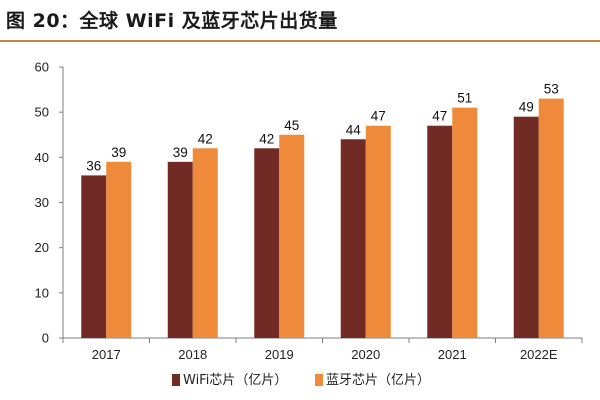  Describe the element at coordinates (279, 354) in the screenshot. I see `x-tick-label: 2019` at that location.